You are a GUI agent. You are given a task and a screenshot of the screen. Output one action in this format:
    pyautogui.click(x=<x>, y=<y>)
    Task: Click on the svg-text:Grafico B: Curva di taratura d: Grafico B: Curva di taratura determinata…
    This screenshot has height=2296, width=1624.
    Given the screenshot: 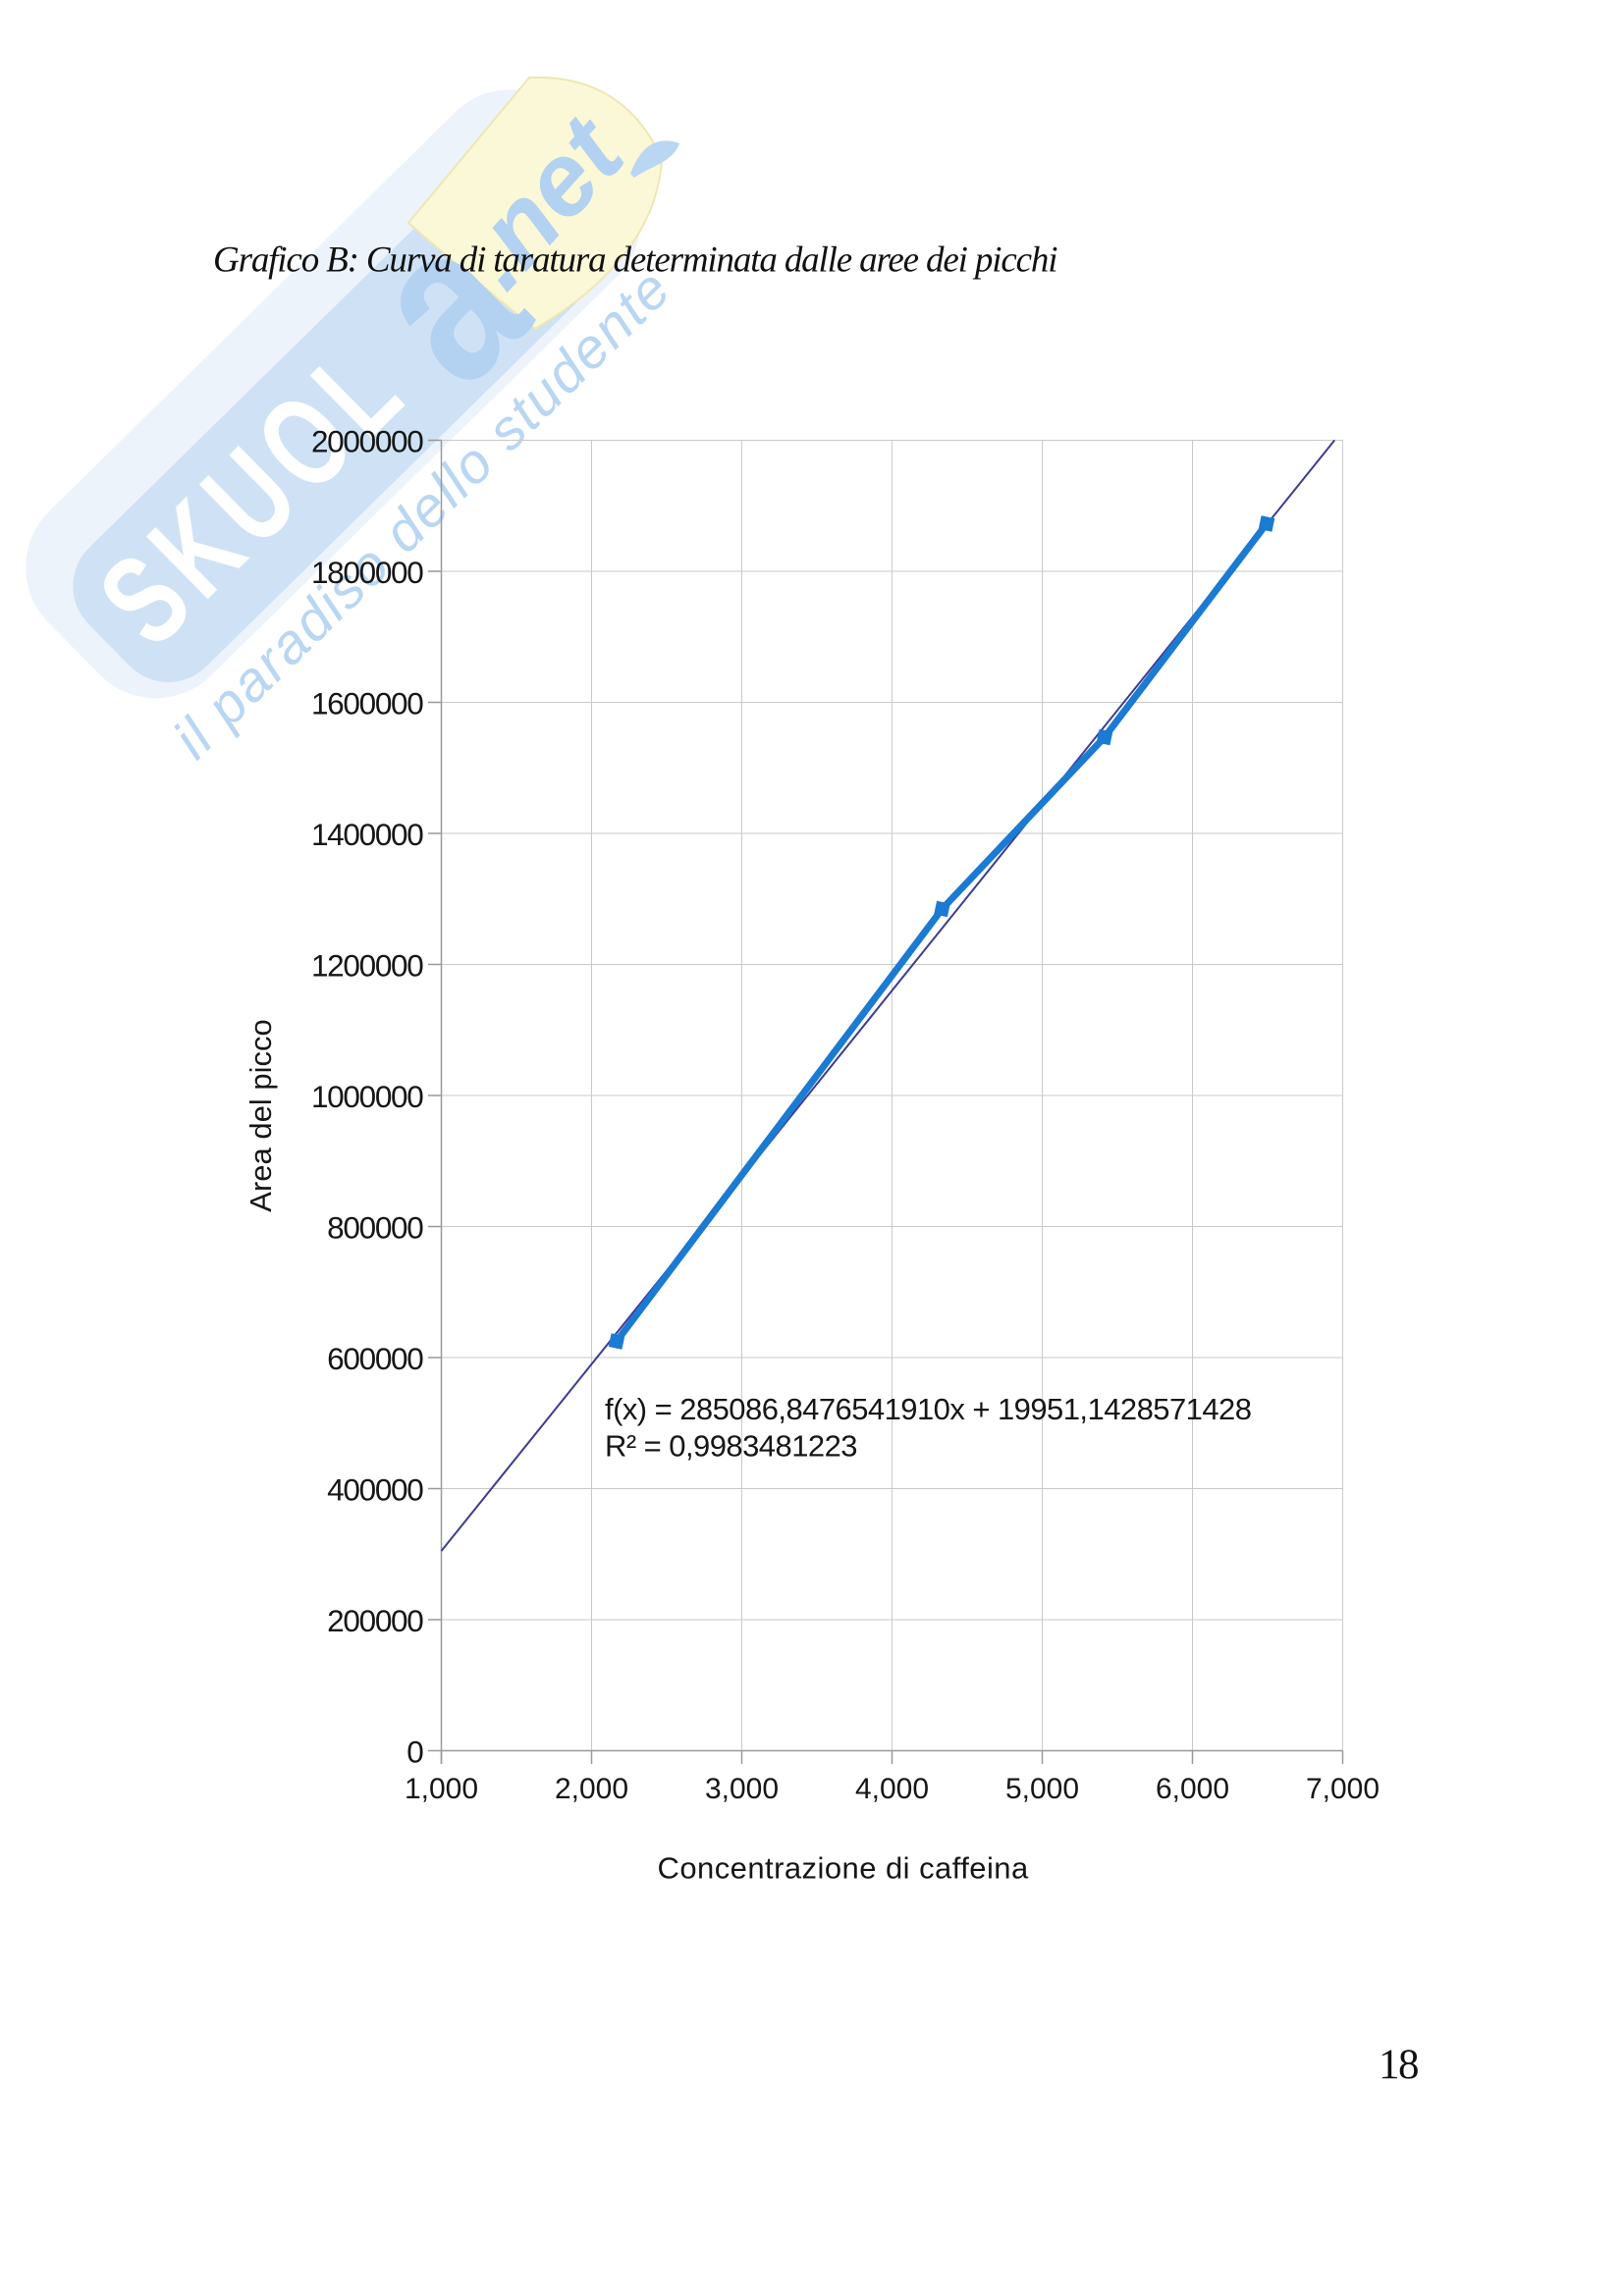 What is the action you would take?
    pyautogui.click(x=635, y=260)
    